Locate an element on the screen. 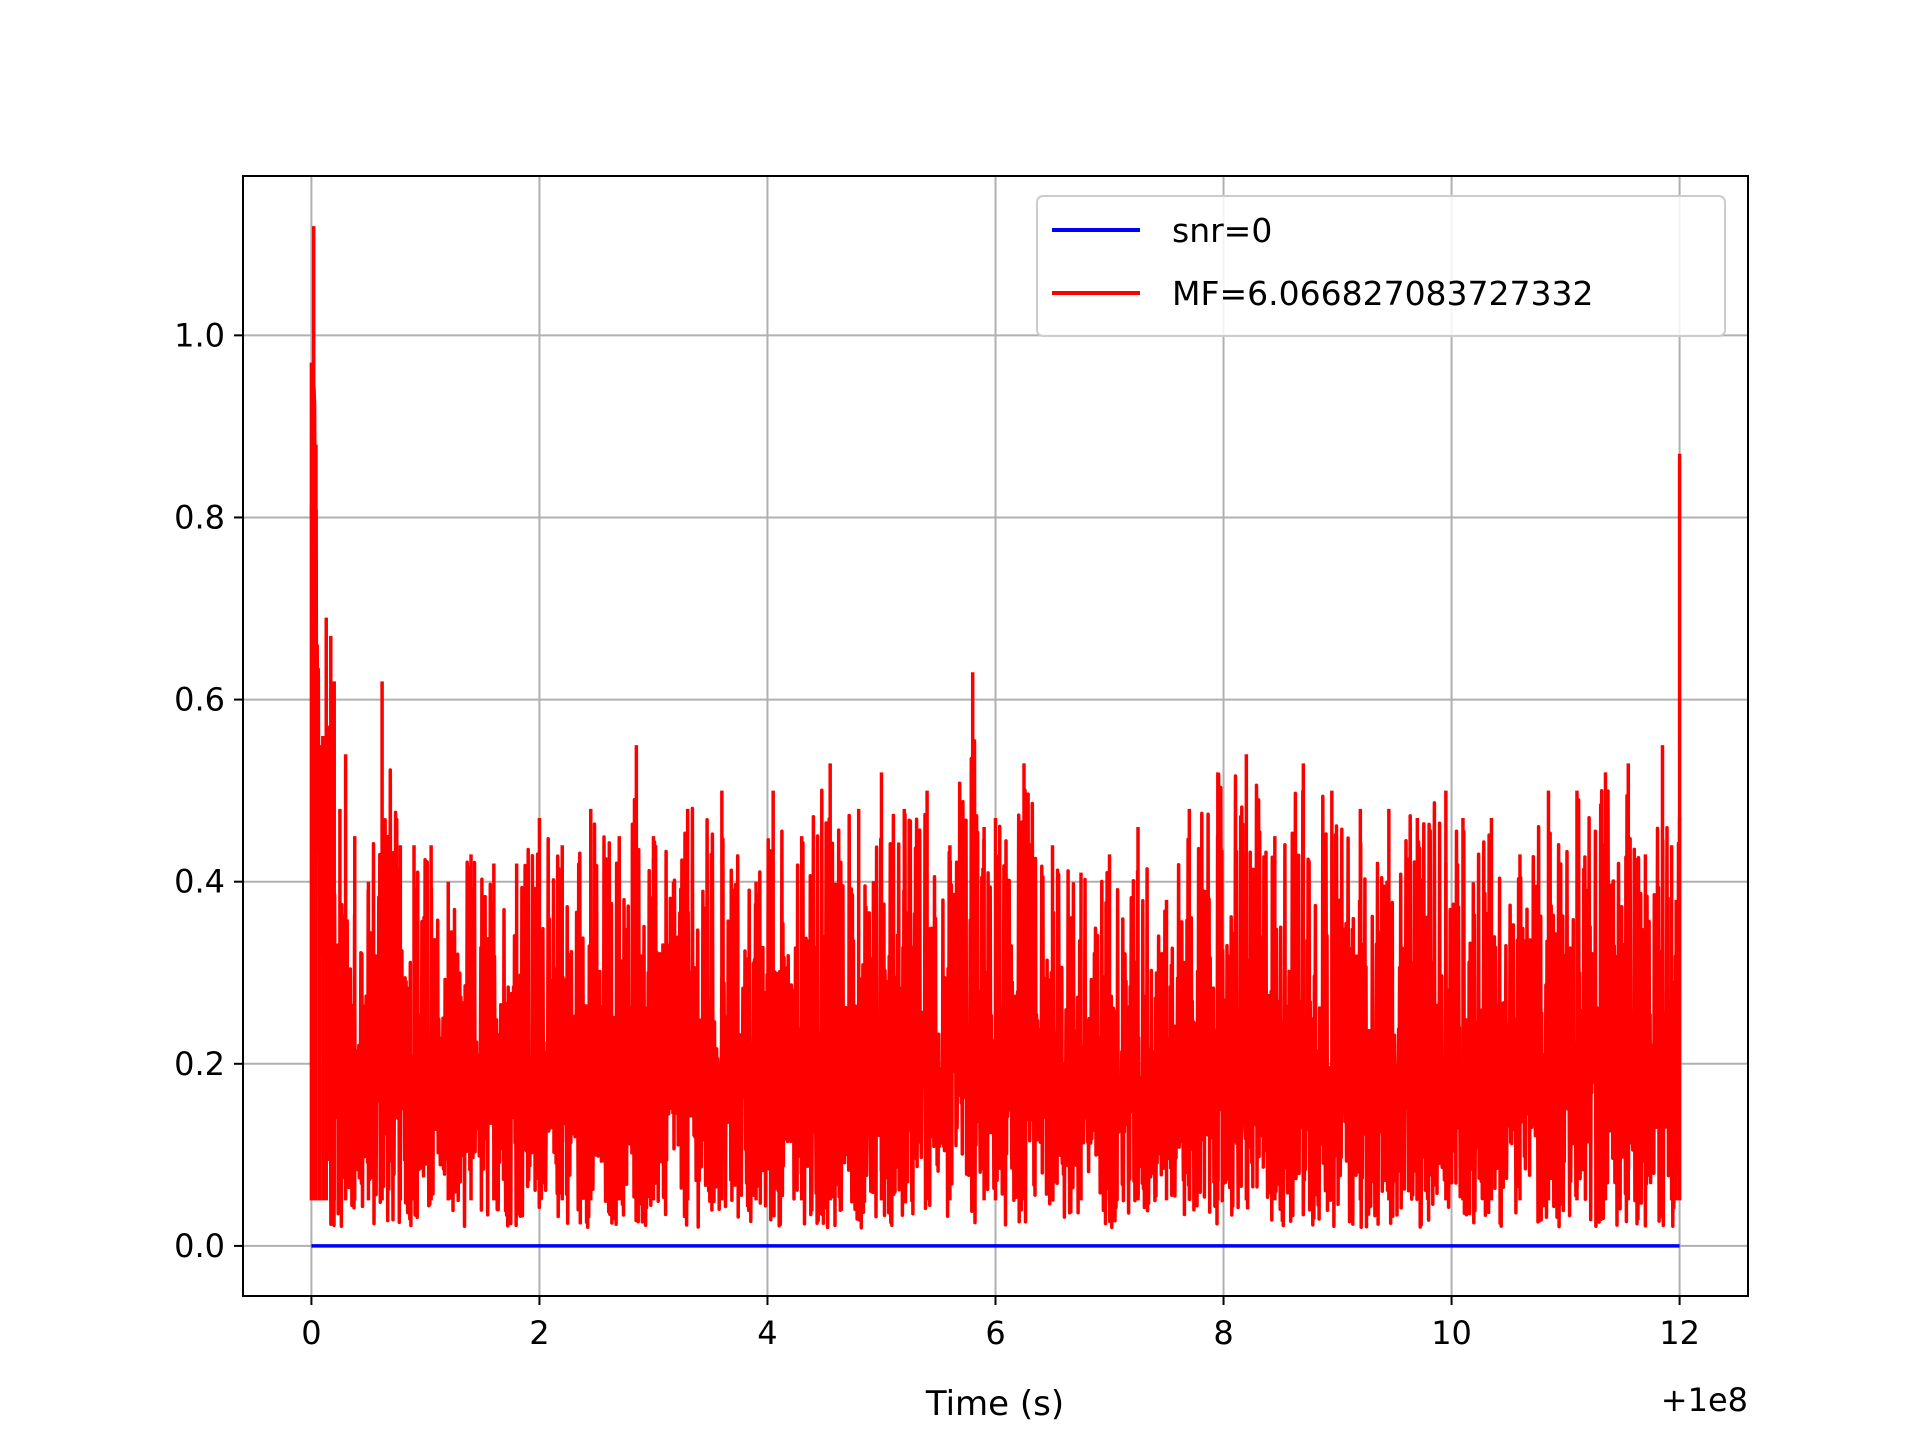 The height and width of the screenshot is (1440, 1920). x-tick-label: 0 is located at coordinates (311, 1333).